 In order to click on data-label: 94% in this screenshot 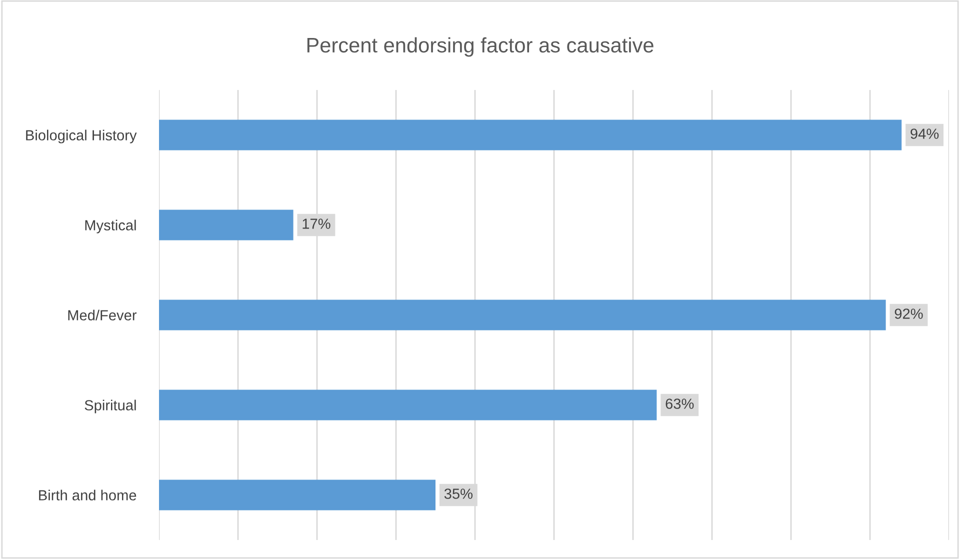, I will do `click(924, 133)`.